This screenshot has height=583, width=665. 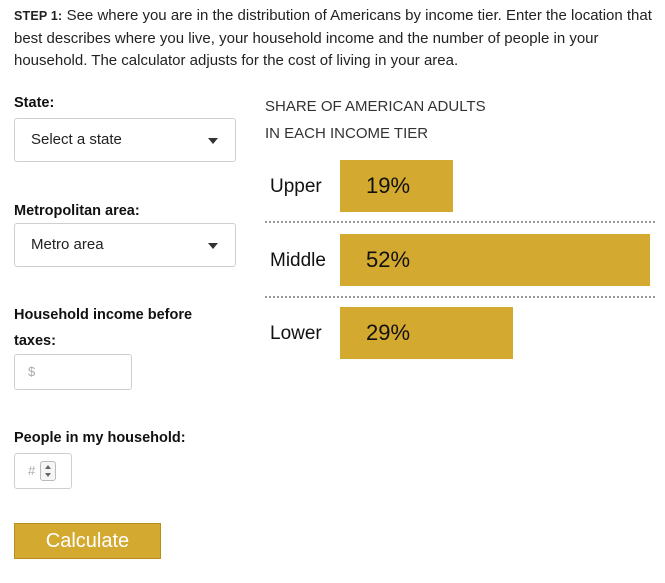 I want to click on income-label-cont: taxes:, so click(x=35, y=341).